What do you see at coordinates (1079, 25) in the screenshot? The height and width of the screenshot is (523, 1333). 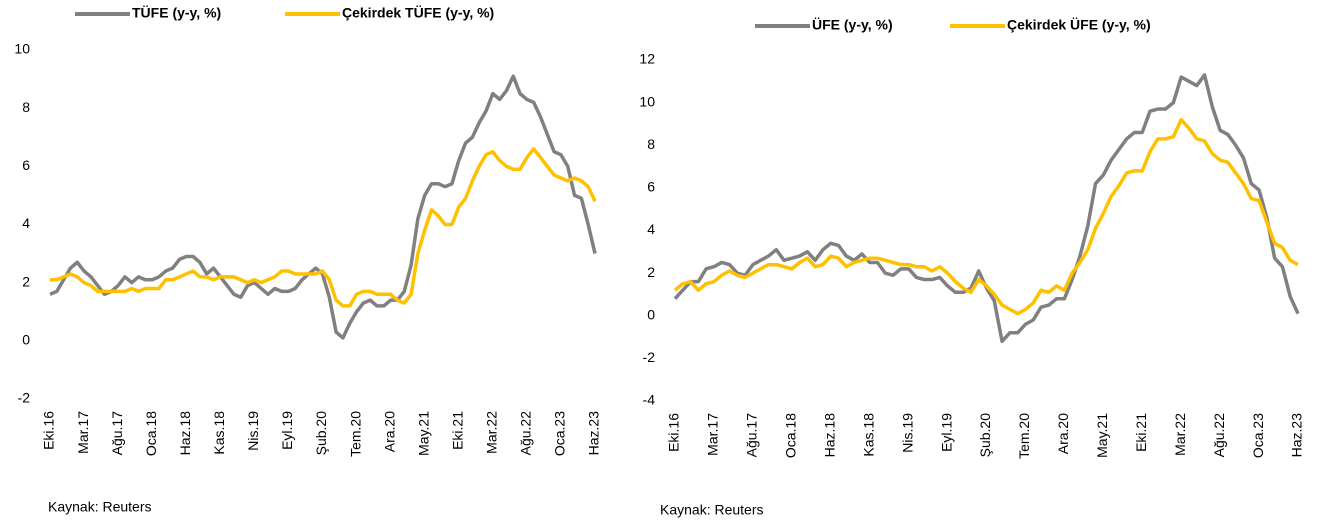 I see `legend-label: Çekirdek ÜFE (y-y, %)` at bounding box center [1079, 25].